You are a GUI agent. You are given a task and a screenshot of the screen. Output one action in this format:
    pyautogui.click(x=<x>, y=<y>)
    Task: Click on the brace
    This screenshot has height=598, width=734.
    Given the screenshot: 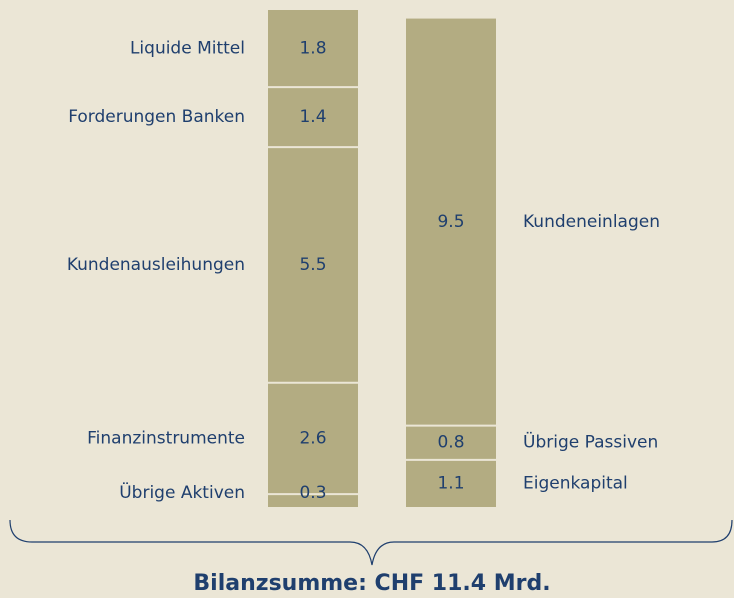 What is the action you would take?
    pyautogui.click(x=371, y=542)
    